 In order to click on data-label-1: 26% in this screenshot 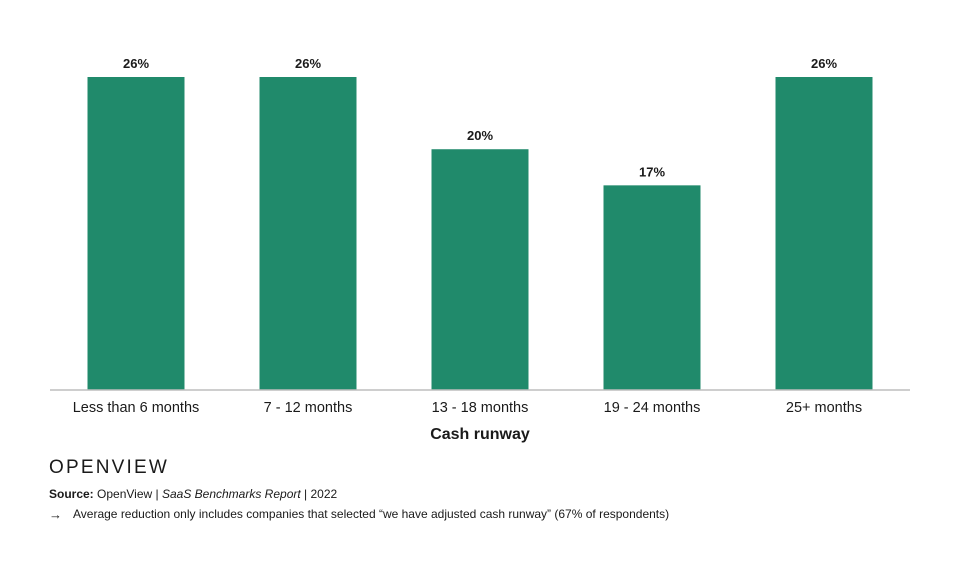, I will do `click(308, 63)`.